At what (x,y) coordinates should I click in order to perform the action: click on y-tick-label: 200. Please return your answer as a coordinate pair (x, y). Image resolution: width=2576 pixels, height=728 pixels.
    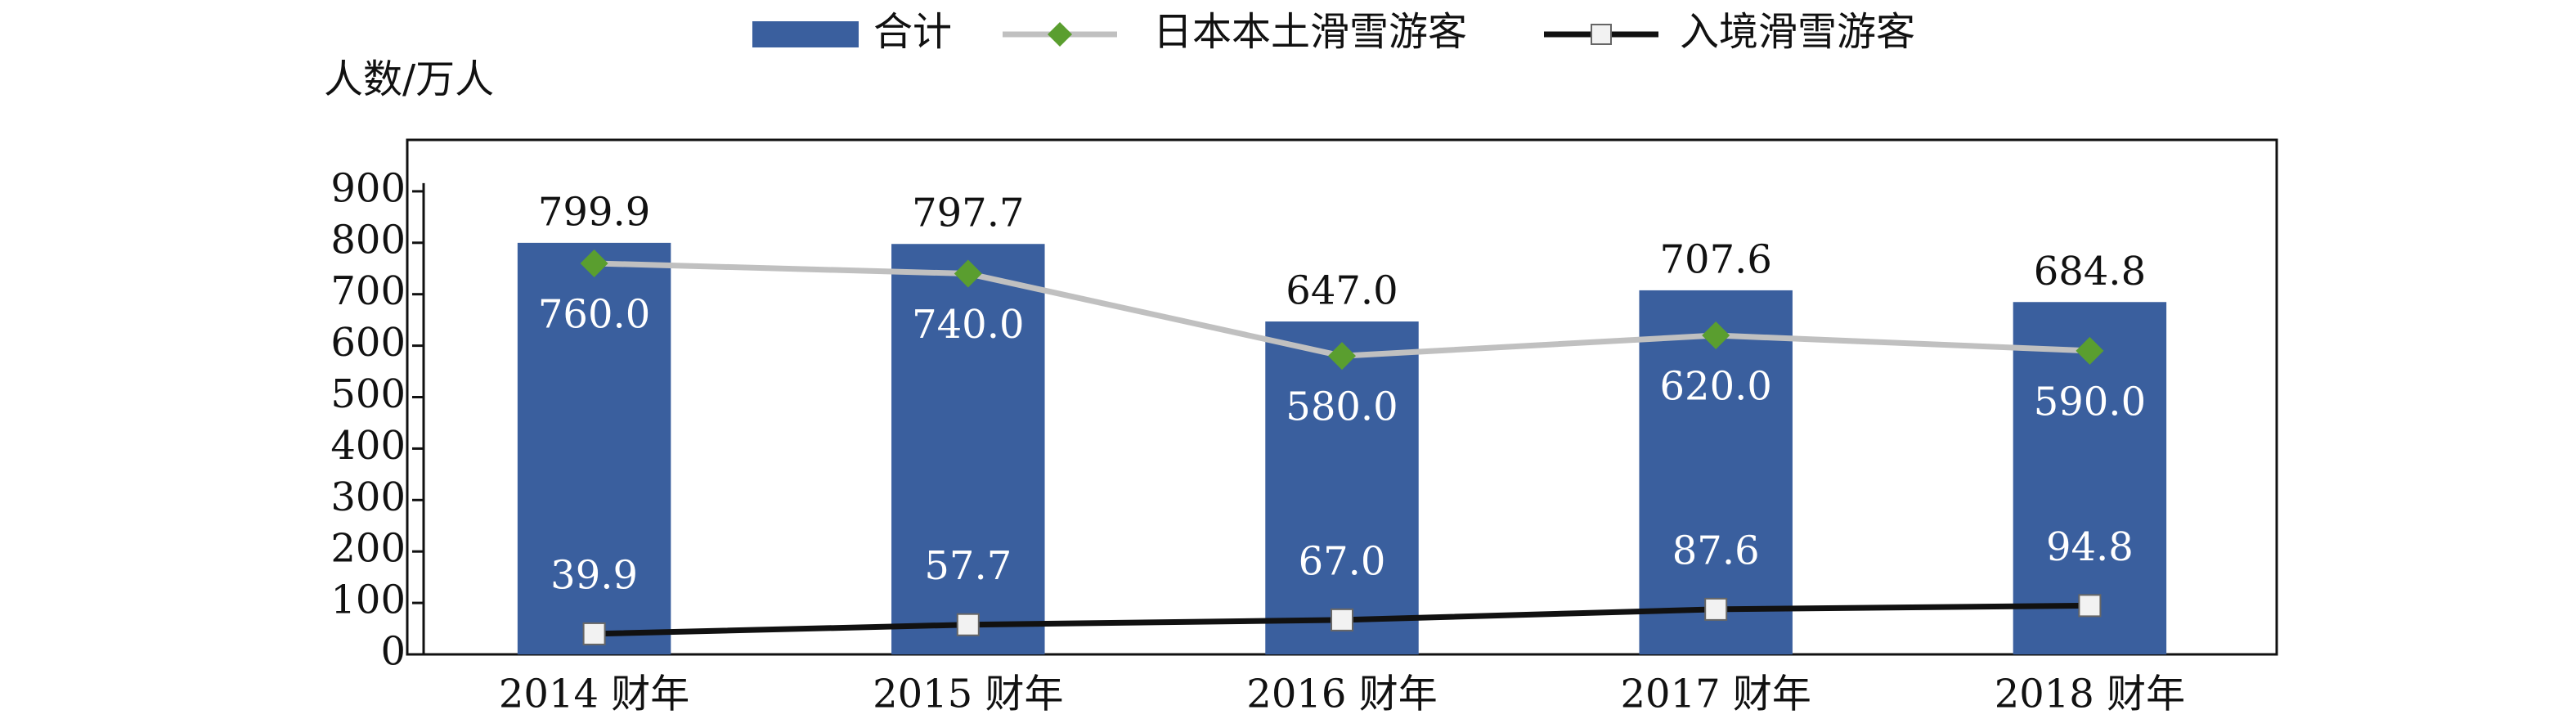
    Looking at the image, I should click on (368, 549).